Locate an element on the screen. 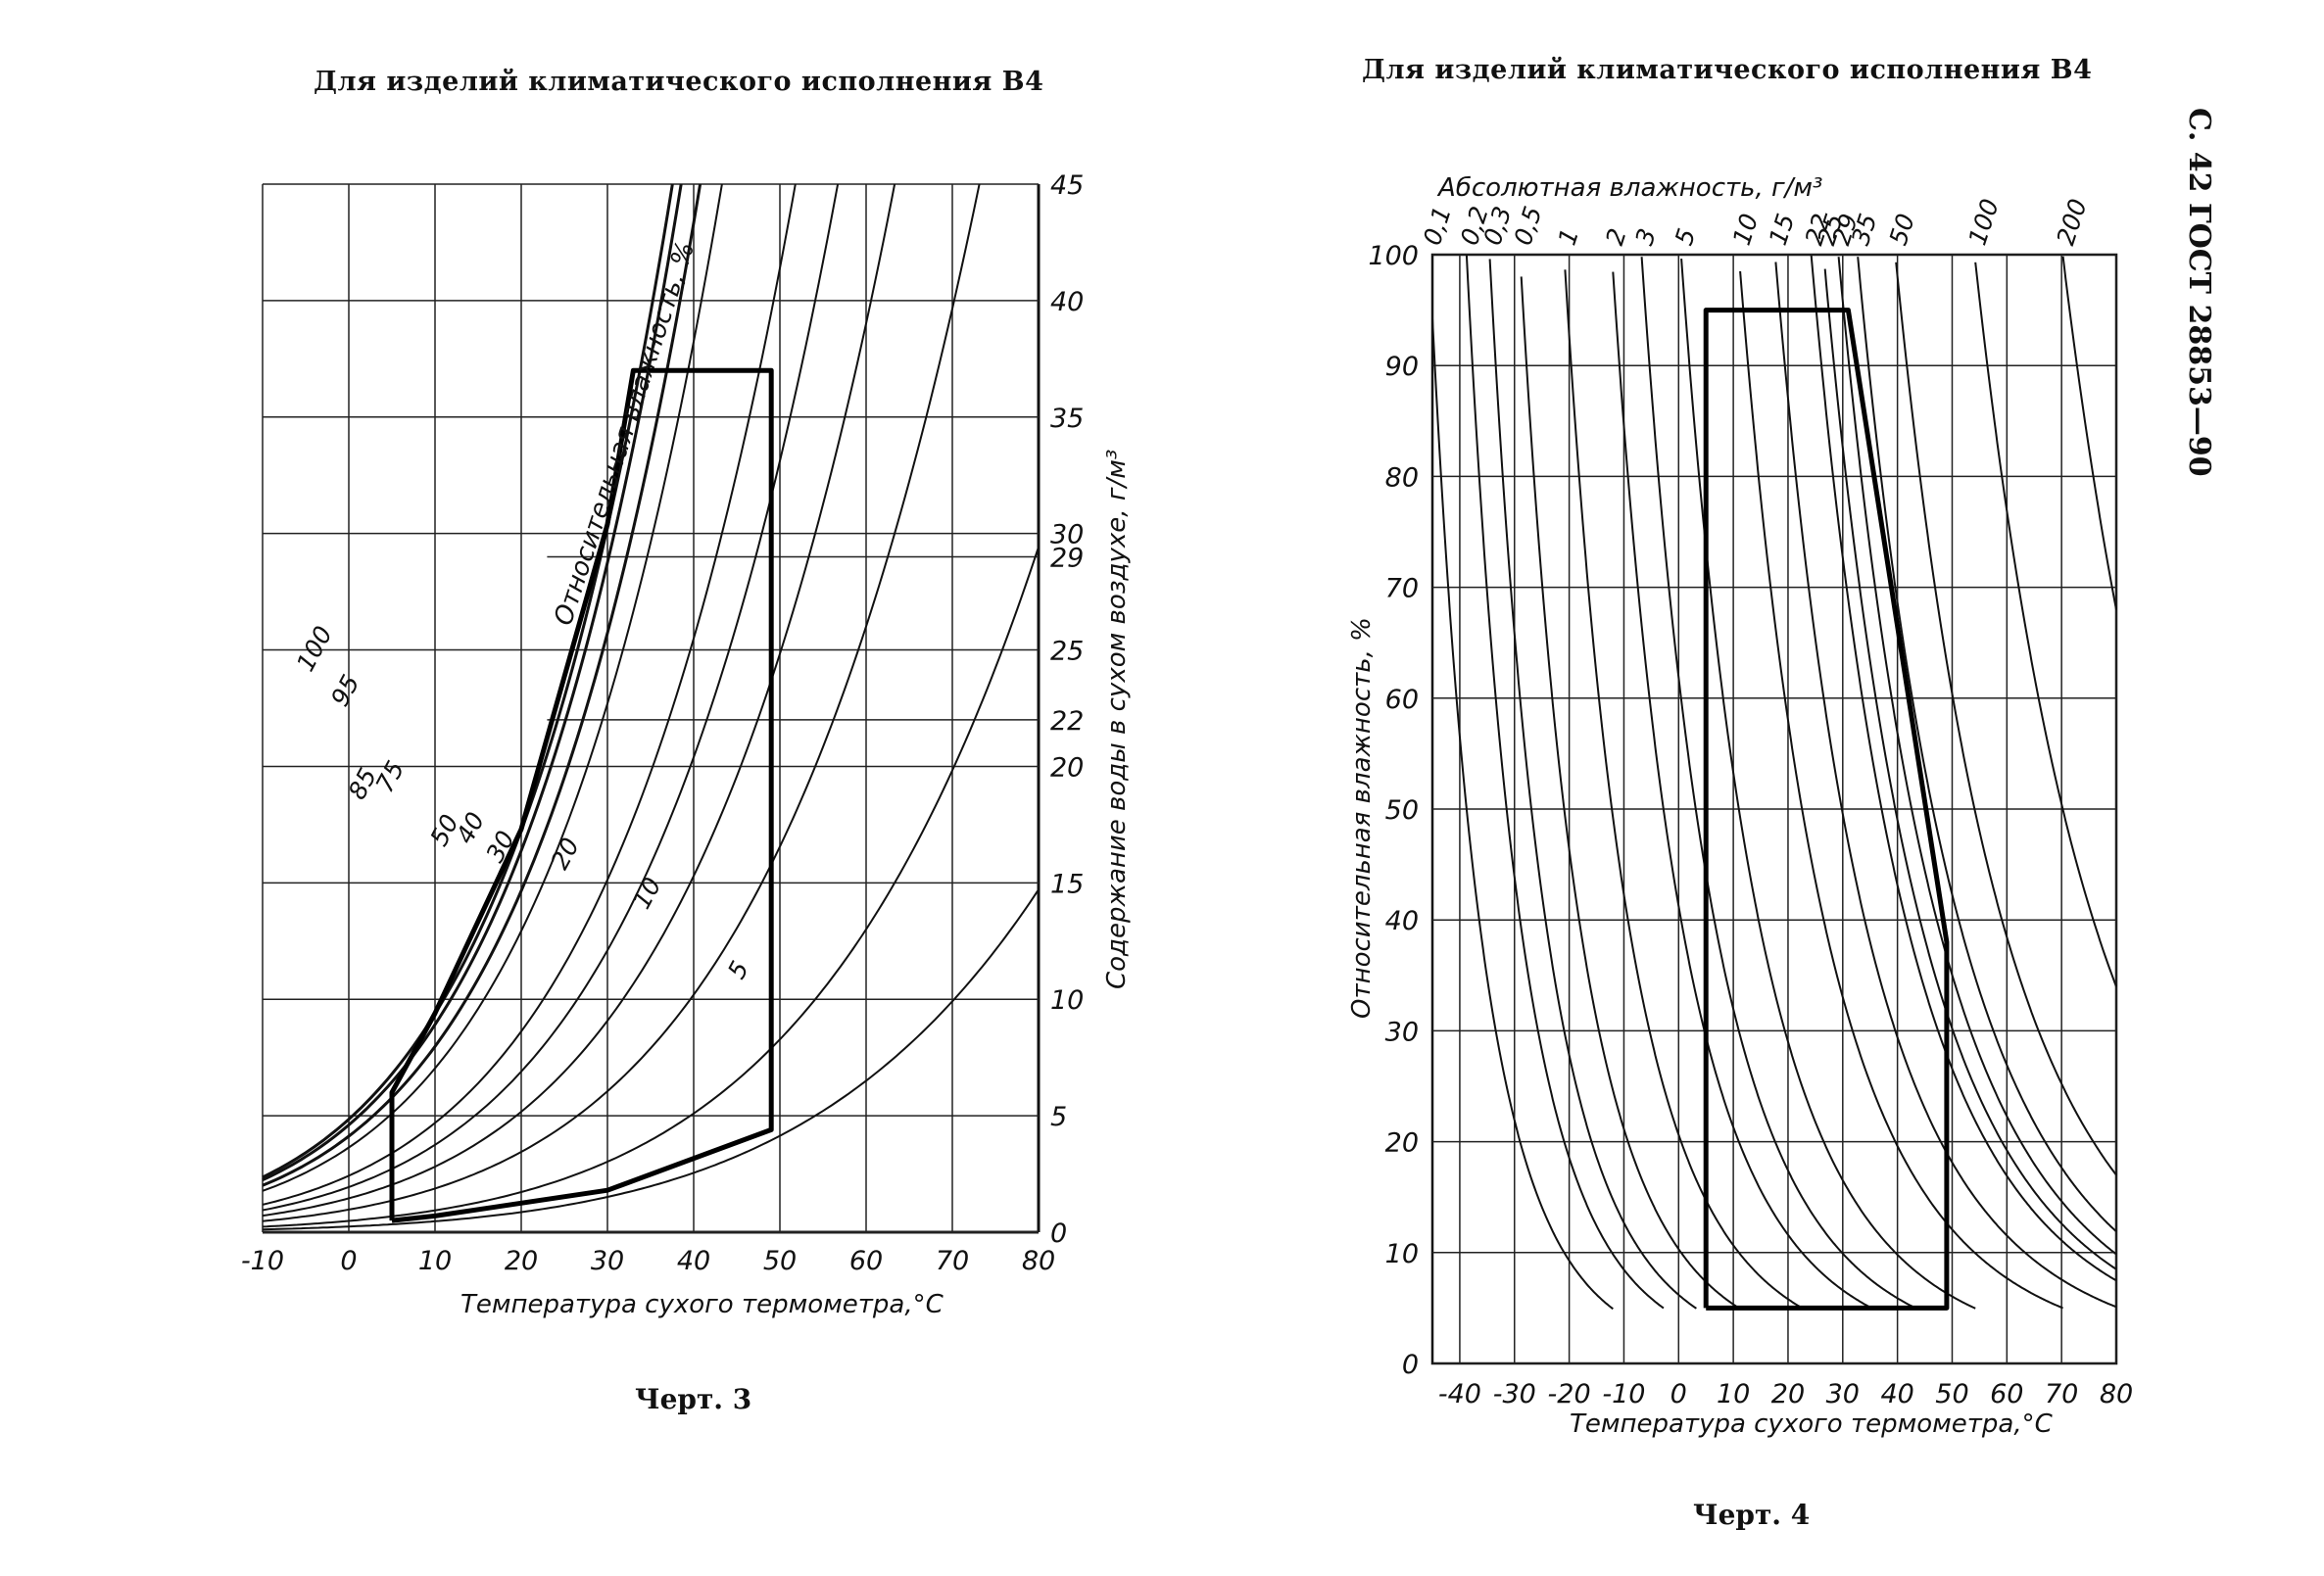  chart3-y-tick-label: 5 is located at coordinates (1058, 1117).